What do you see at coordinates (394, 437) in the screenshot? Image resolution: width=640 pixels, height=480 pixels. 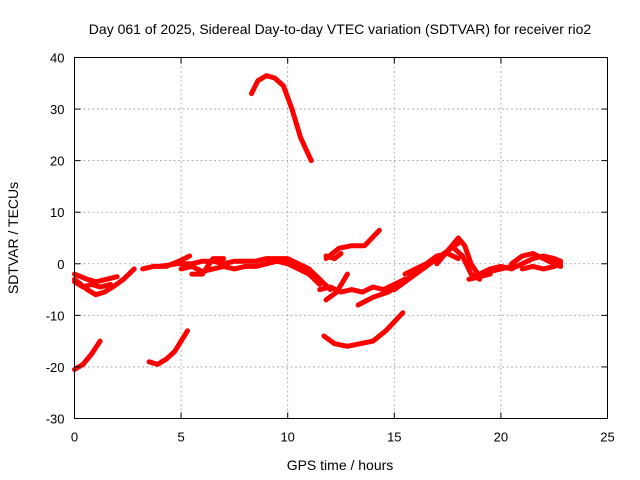 I see `x-tick-label: 15` at bounding box center [394, 437].